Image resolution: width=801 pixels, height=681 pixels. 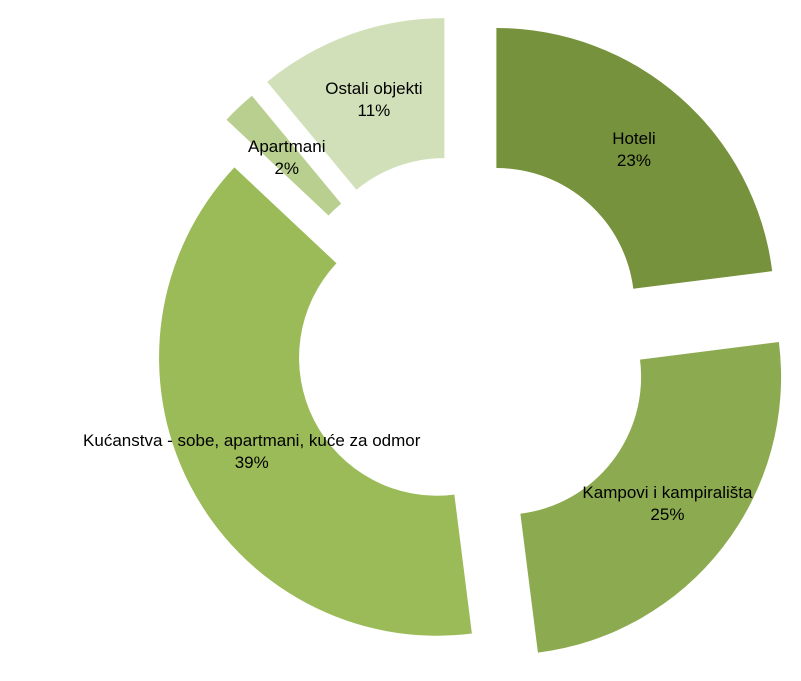 What do you see at coordinates (287, 147) in the screenshot?
I see `category-label: Apartmani` at bounding box center [287, 147].